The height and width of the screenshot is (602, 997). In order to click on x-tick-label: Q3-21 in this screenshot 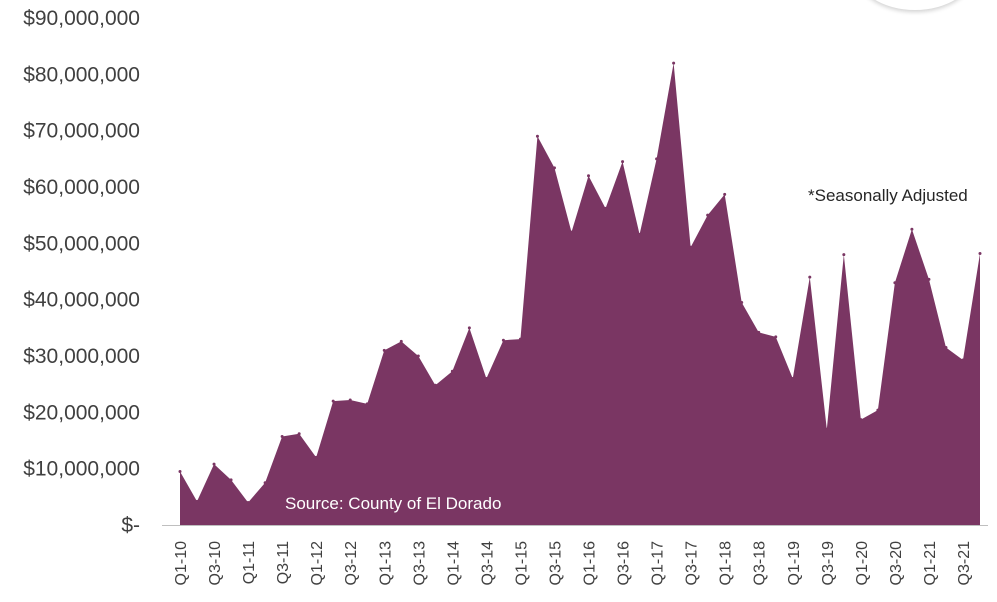, I will do `click(964, 563)`.